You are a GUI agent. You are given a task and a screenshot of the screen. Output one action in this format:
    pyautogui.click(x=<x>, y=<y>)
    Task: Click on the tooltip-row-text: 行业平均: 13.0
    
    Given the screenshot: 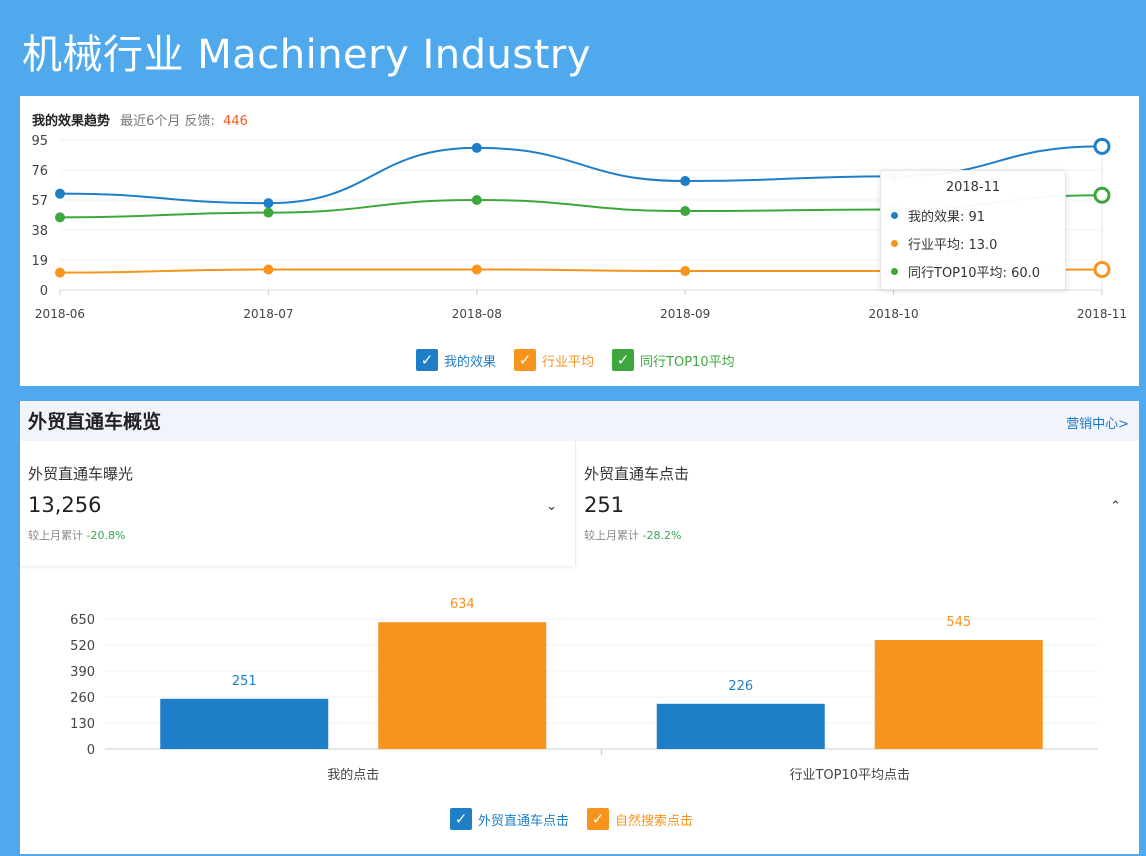 What is the action you would take?
    pyautogui.click(x=953, y=245)
    